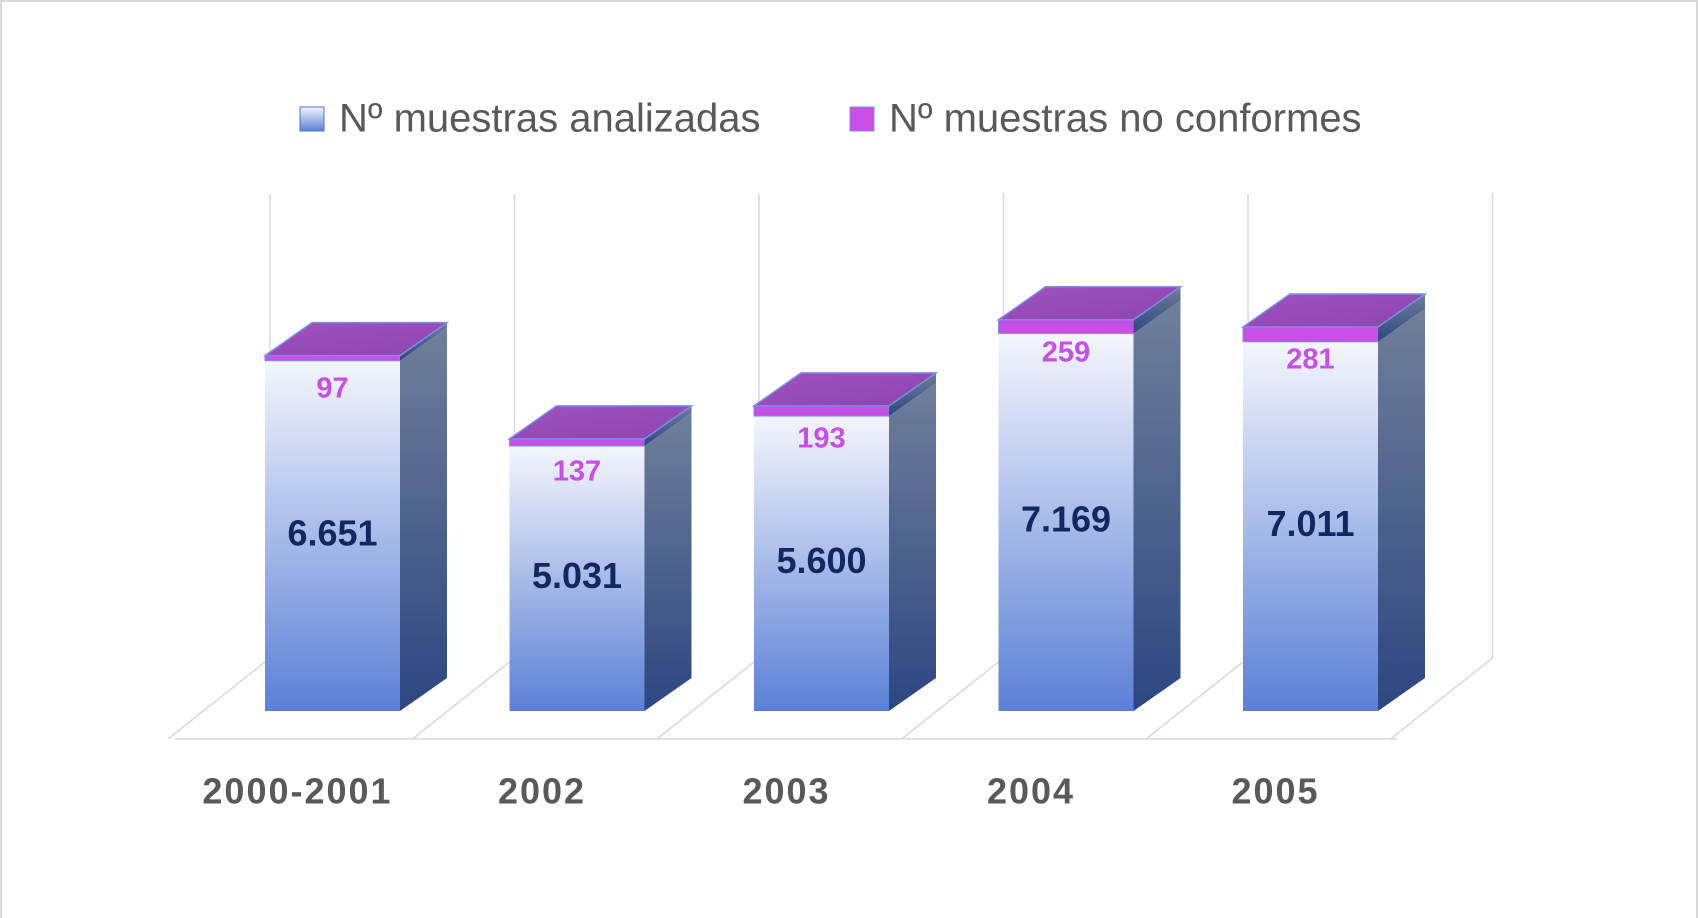 The image size is (1698, 918). What do you see at coordinates (577, 471) in the screenshot?
I see `value-label: 137` at bounding box center [577, 471].